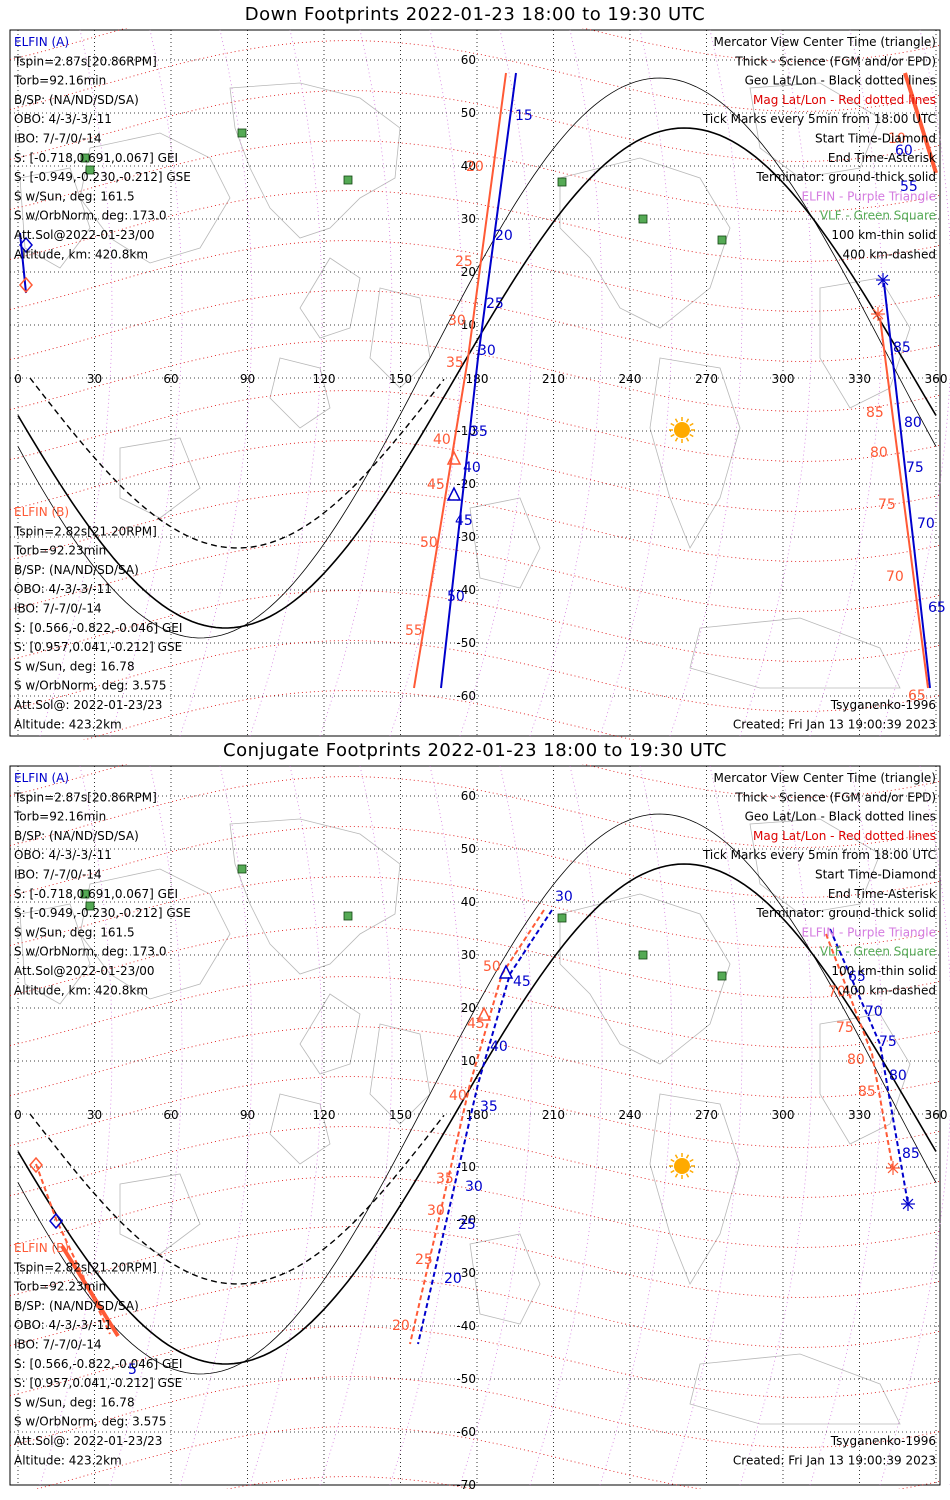 Image resolution: width=950 pixels, height=1500 pixels. What do you see at coordinates (464, 521) in the screenshot?
I see `elfin-a-tick-label: 45` at bounding box center [464, 521].